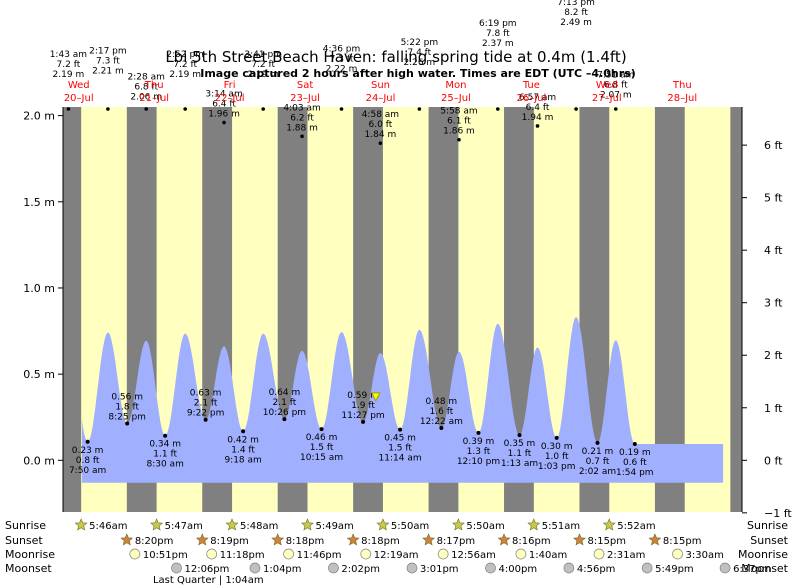 This screenshot has height=587, width=793. I want to click on moonrise-time: 12:56am, so click(473, 555).